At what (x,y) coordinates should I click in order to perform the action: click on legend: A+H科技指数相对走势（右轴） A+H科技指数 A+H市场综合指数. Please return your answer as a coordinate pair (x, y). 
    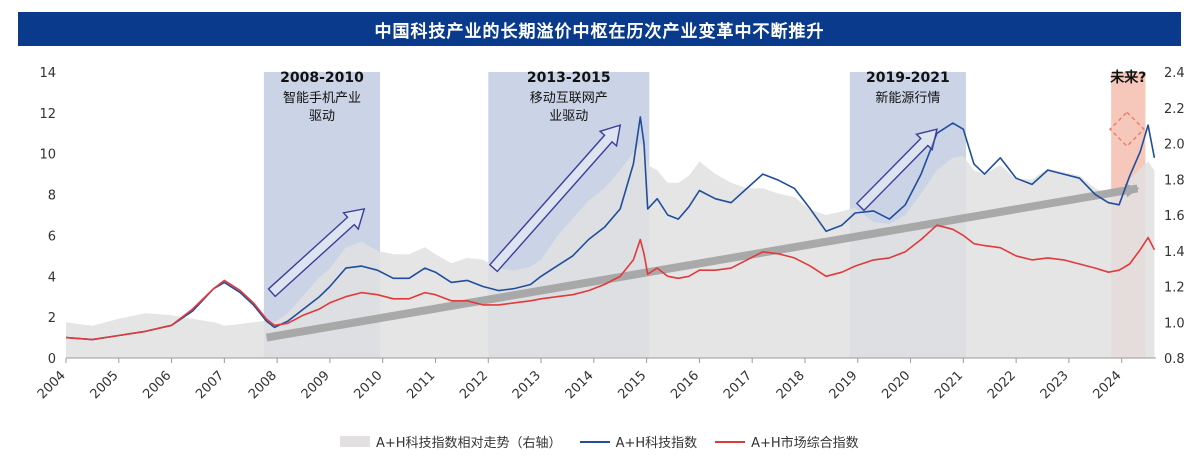
    Looking at the image, I should click on (599, 441).